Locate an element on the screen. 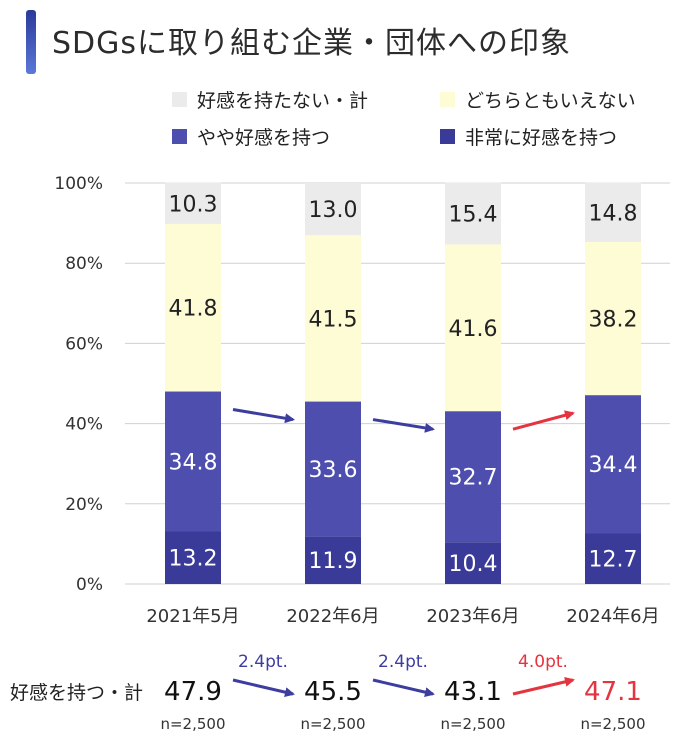  legend-label-neutral: どちらともいえない is located at coordinates (550, 101).